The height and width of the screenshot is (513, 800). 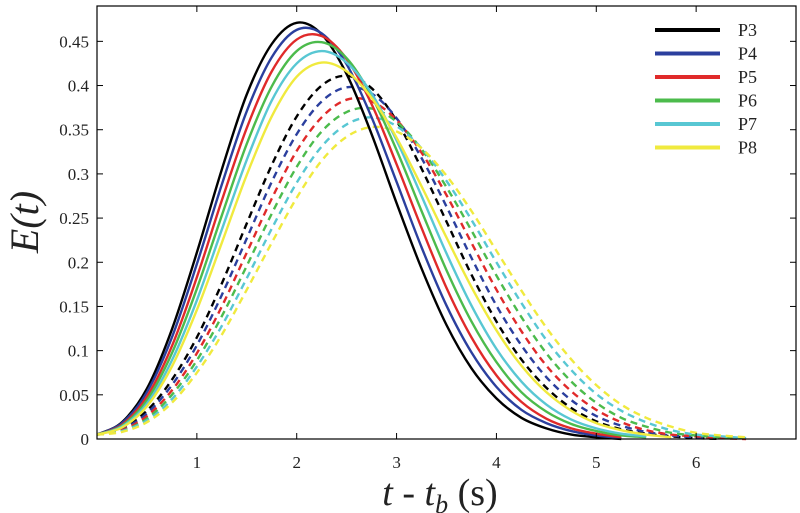 I want to click on y-tick-label: 0.35, so click(x=74, y=130).